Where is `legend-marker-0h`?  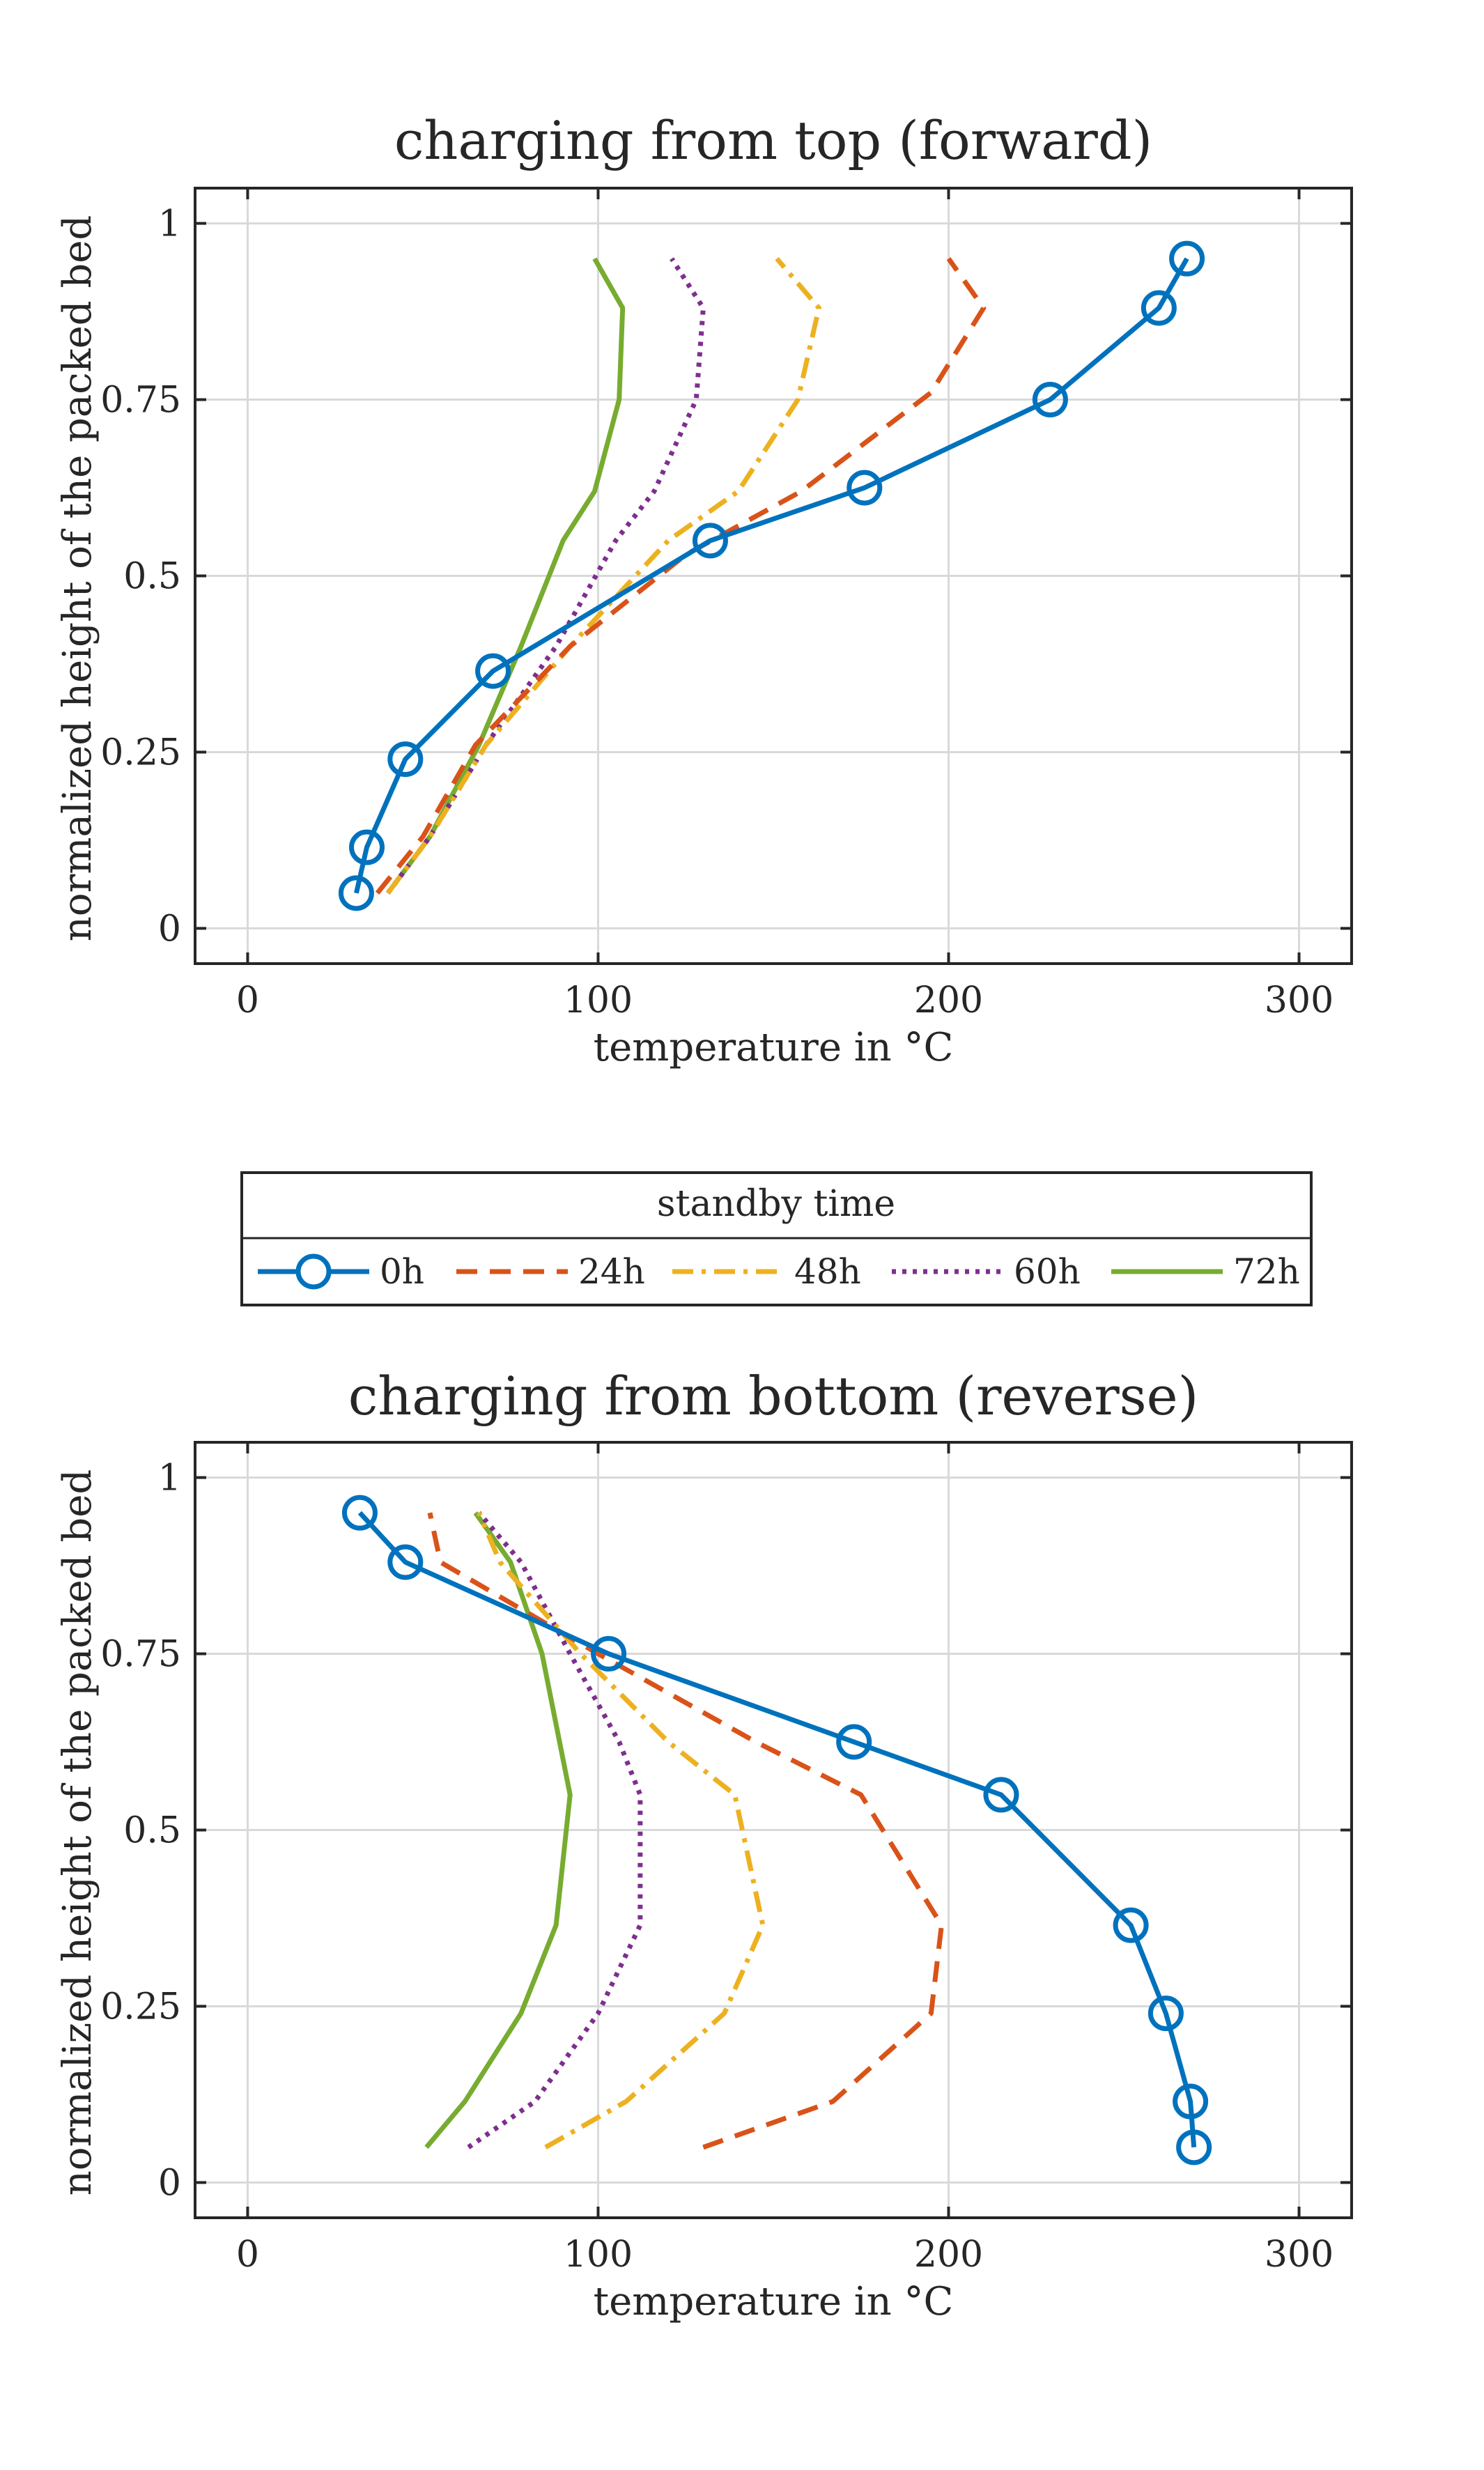
legend-marker-0h is located at coordinates (313, 1271).